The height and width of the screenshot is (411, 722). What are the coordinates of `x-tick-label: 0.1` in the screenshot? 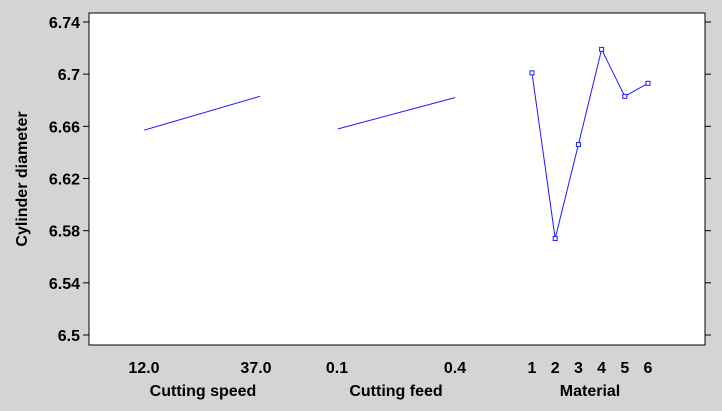 It's located at (337, 368).